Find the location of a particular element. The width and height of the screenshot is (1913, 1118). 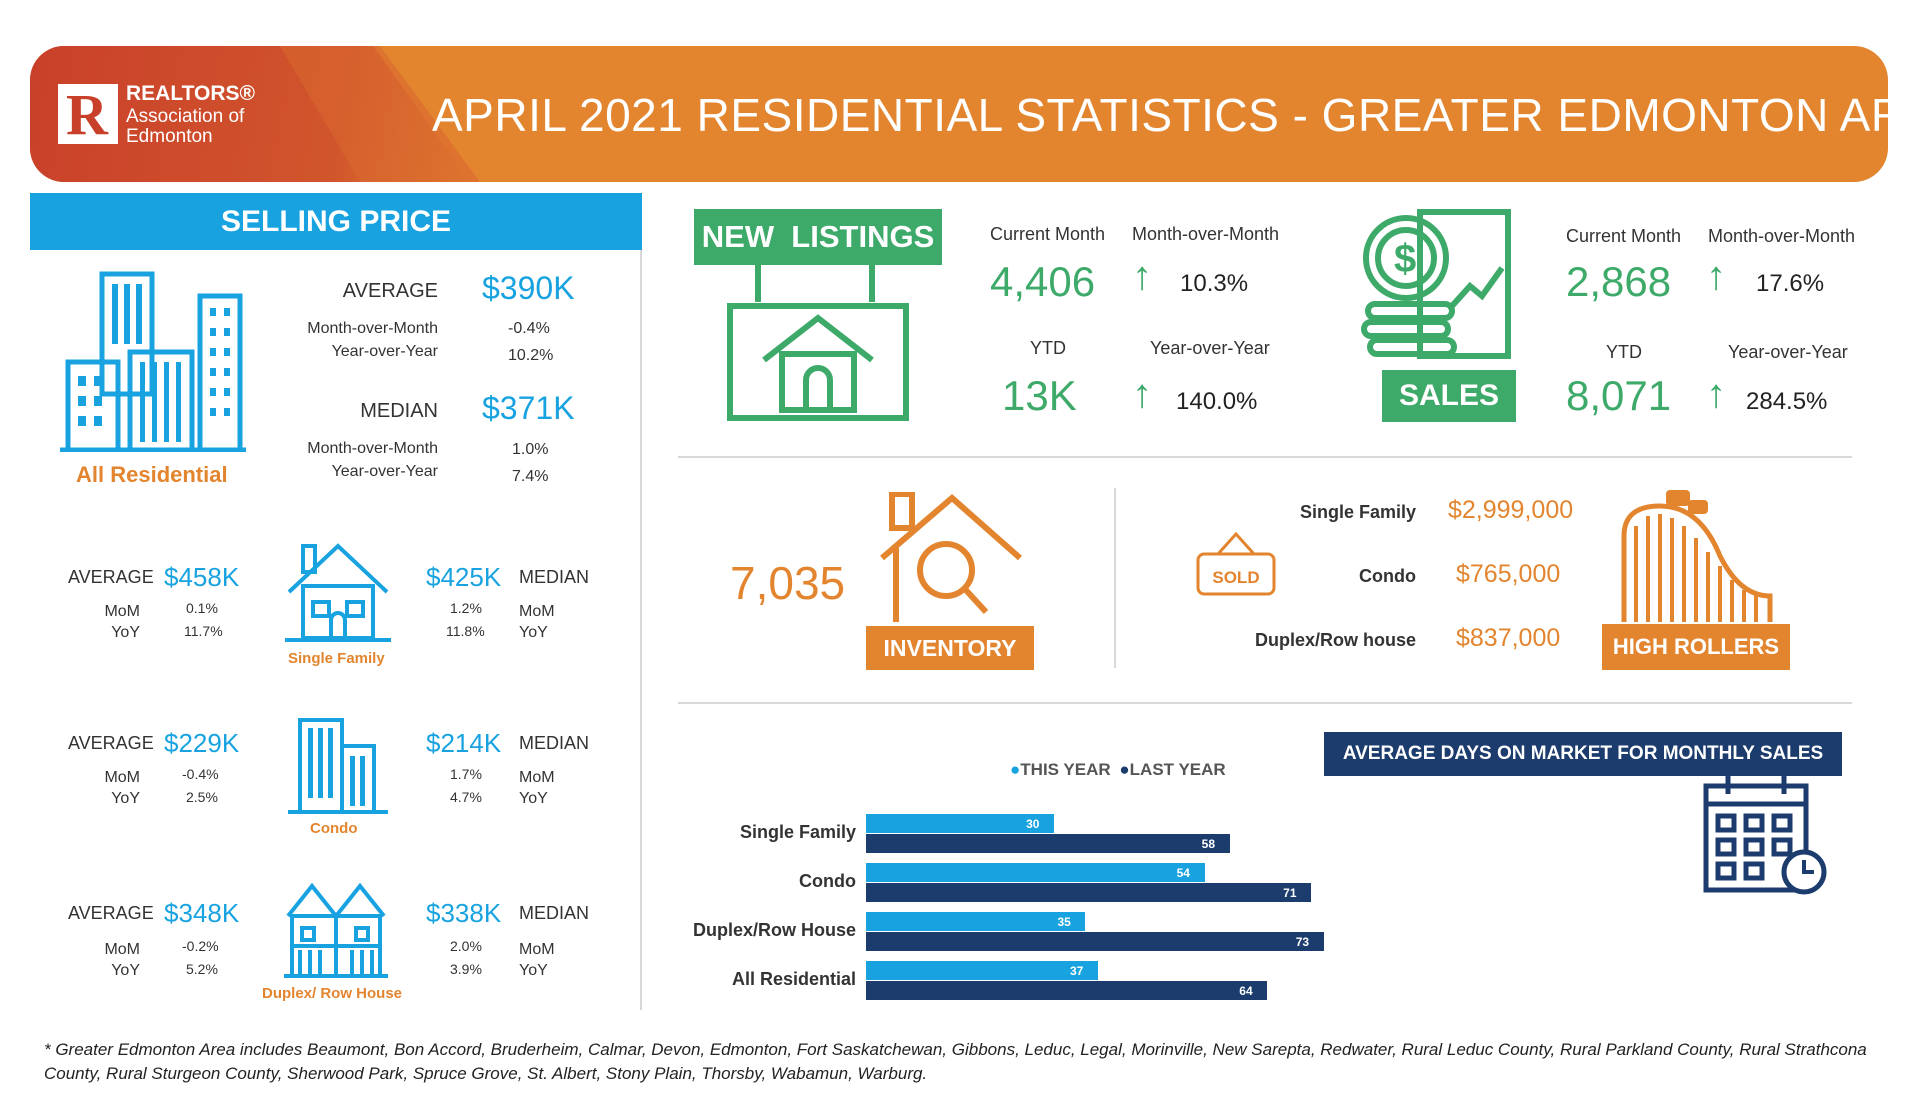

sales-money-icon: $ is located at coordinates (1436, 284).